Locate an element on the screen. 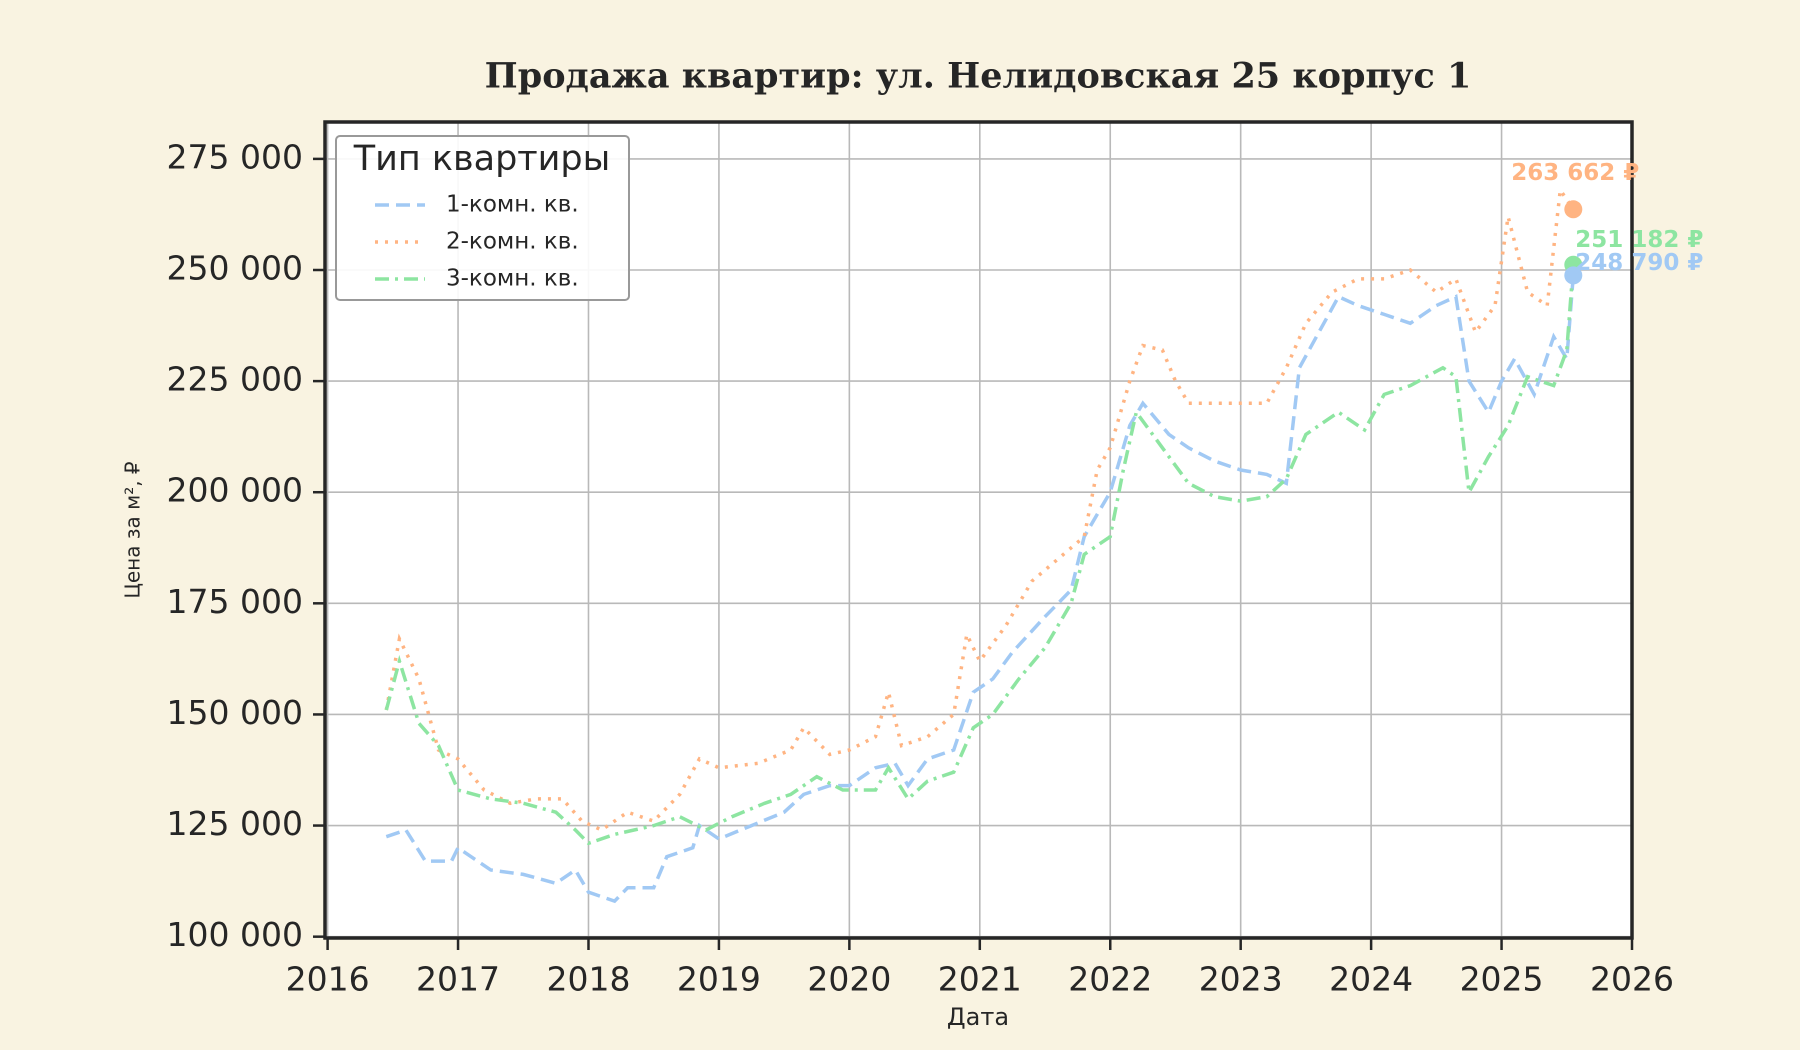  legend-label: 1-комн. кв. is located at coordinates (512, 205).